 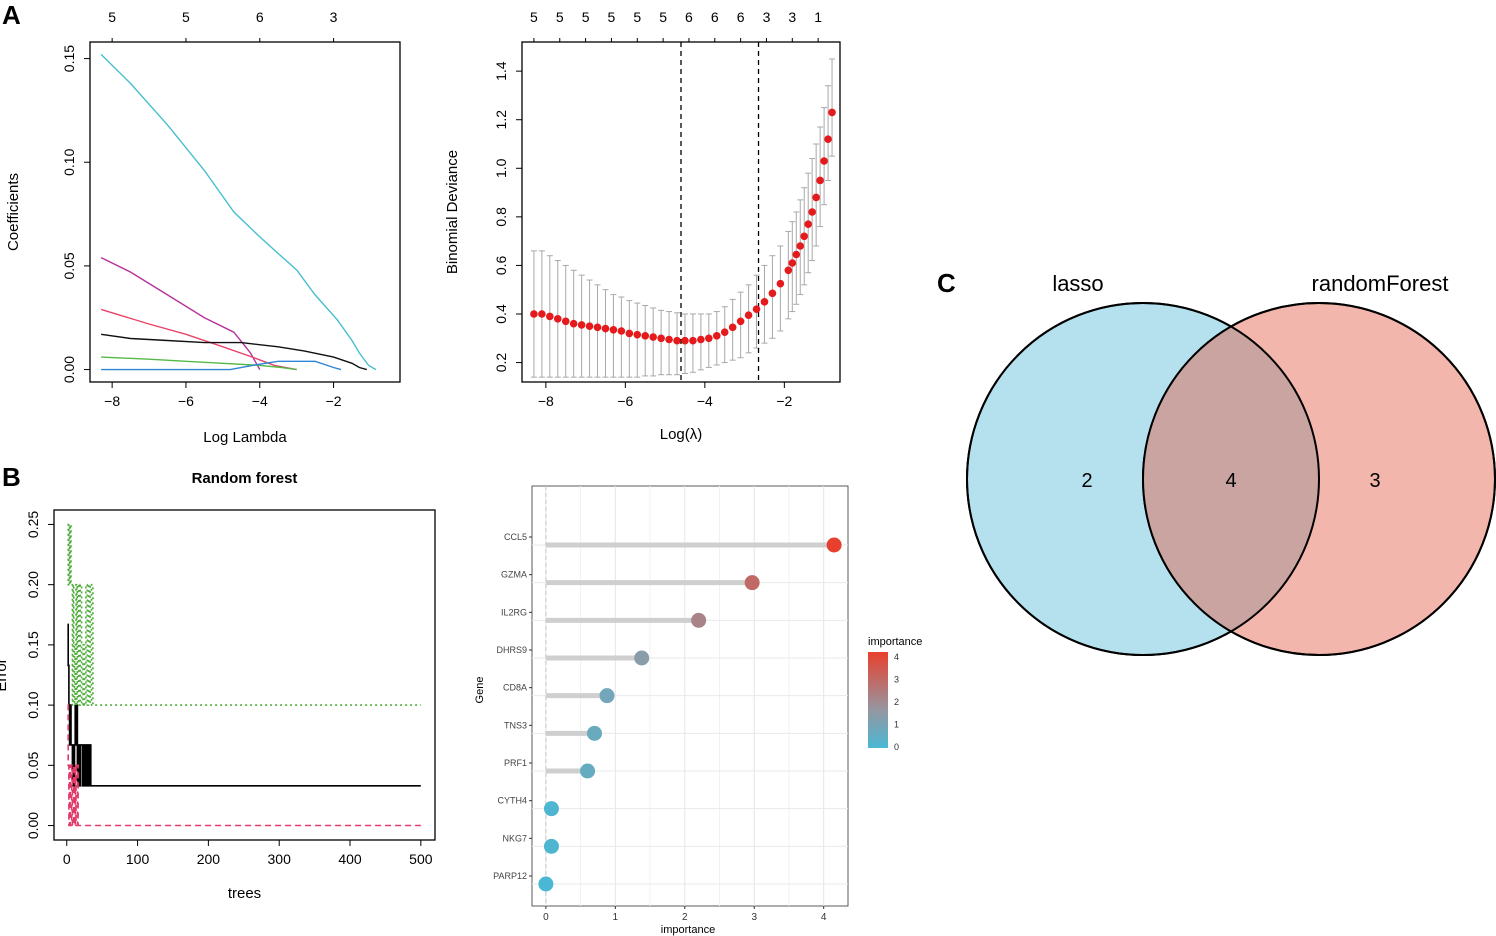 I want to click on deviance-x-tick-label: −4, so click(x=705, y=401).